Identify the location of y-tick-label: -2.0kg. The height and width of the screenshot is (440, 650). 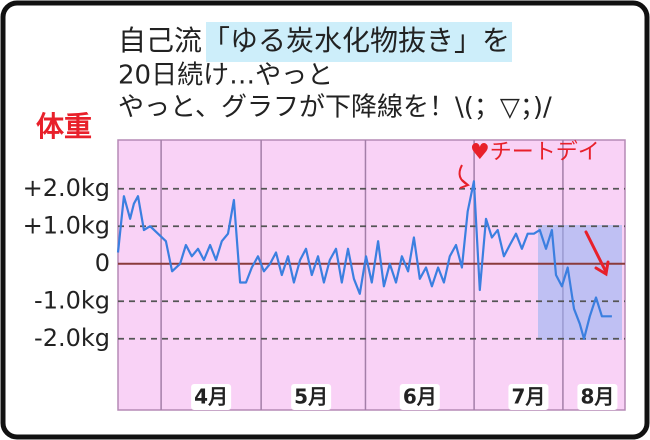
(72, 338).